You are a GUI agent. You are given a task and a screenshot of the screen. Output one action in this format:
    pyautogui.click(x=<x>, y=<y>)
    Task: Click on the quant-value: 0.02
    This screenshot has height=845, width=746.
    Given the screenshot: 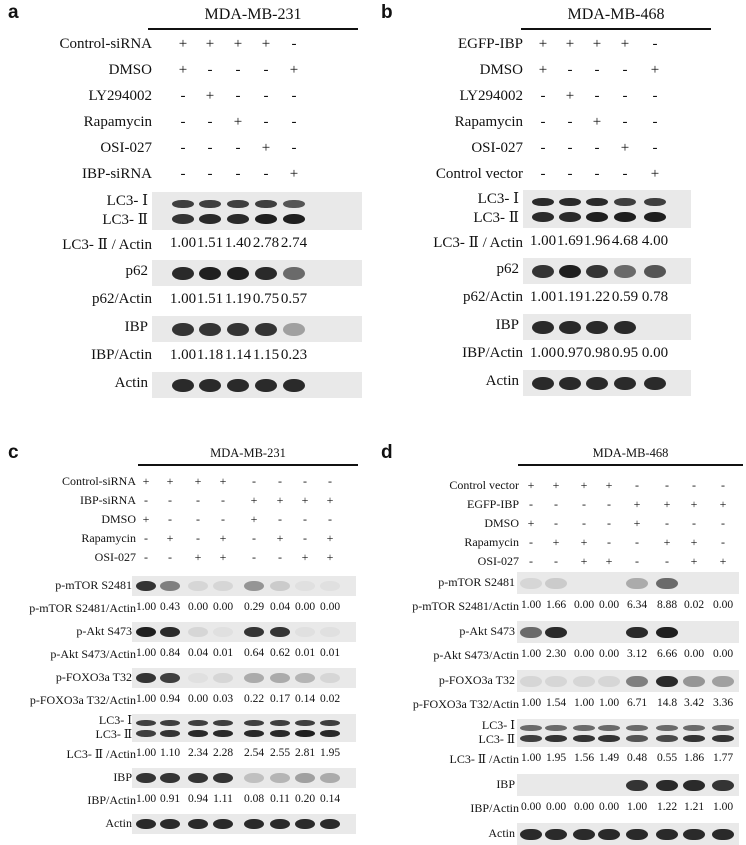 What is the action you would take?
    pyautogui.click(x=330, y=699)
    